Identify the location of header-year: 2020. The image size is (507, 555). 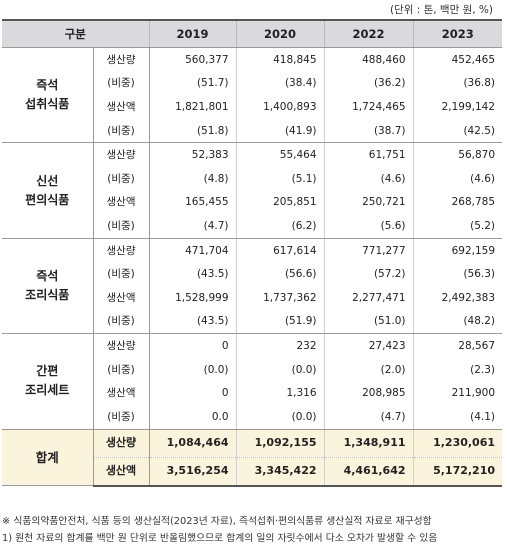
(280, 33).